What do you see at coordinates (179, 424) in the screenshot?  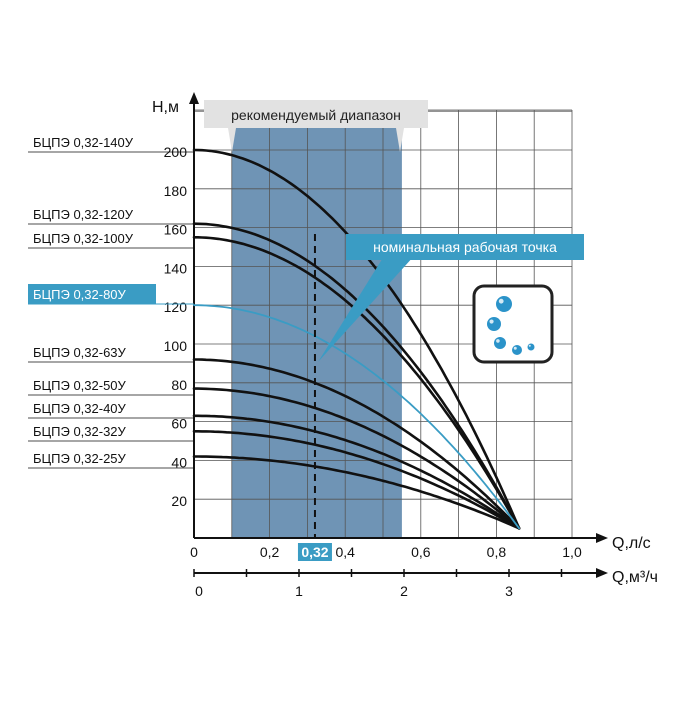 I see `y-tick-label: 60` at bounding box center [179, 424].